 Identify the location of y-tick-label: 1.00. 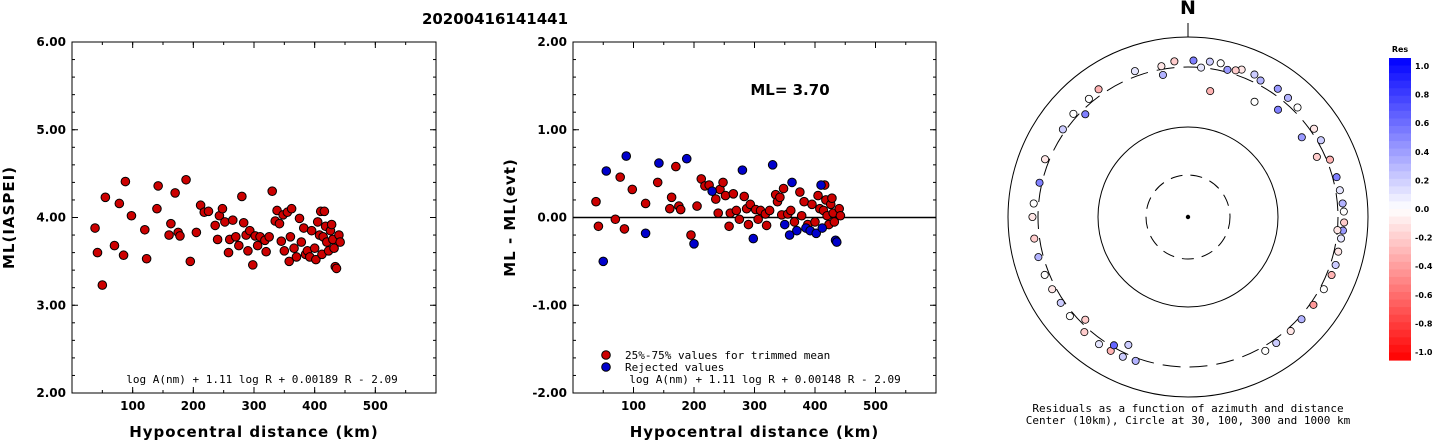
(552, 130).